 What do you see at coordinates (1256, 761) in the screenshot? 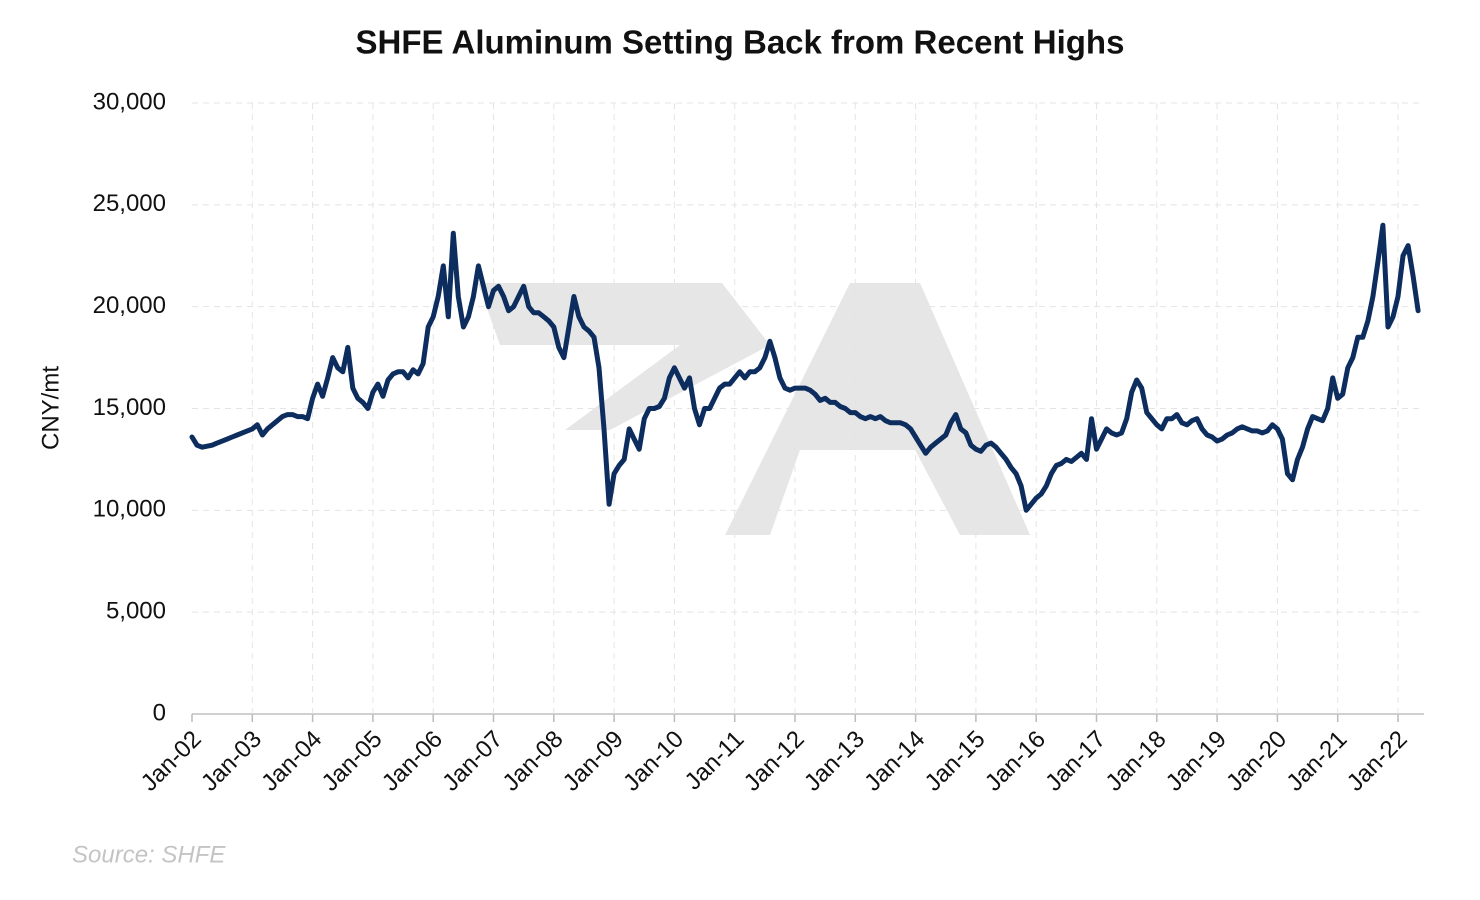
I see `x-tick-label: Jan-20` at bounding box center [1256, 761].